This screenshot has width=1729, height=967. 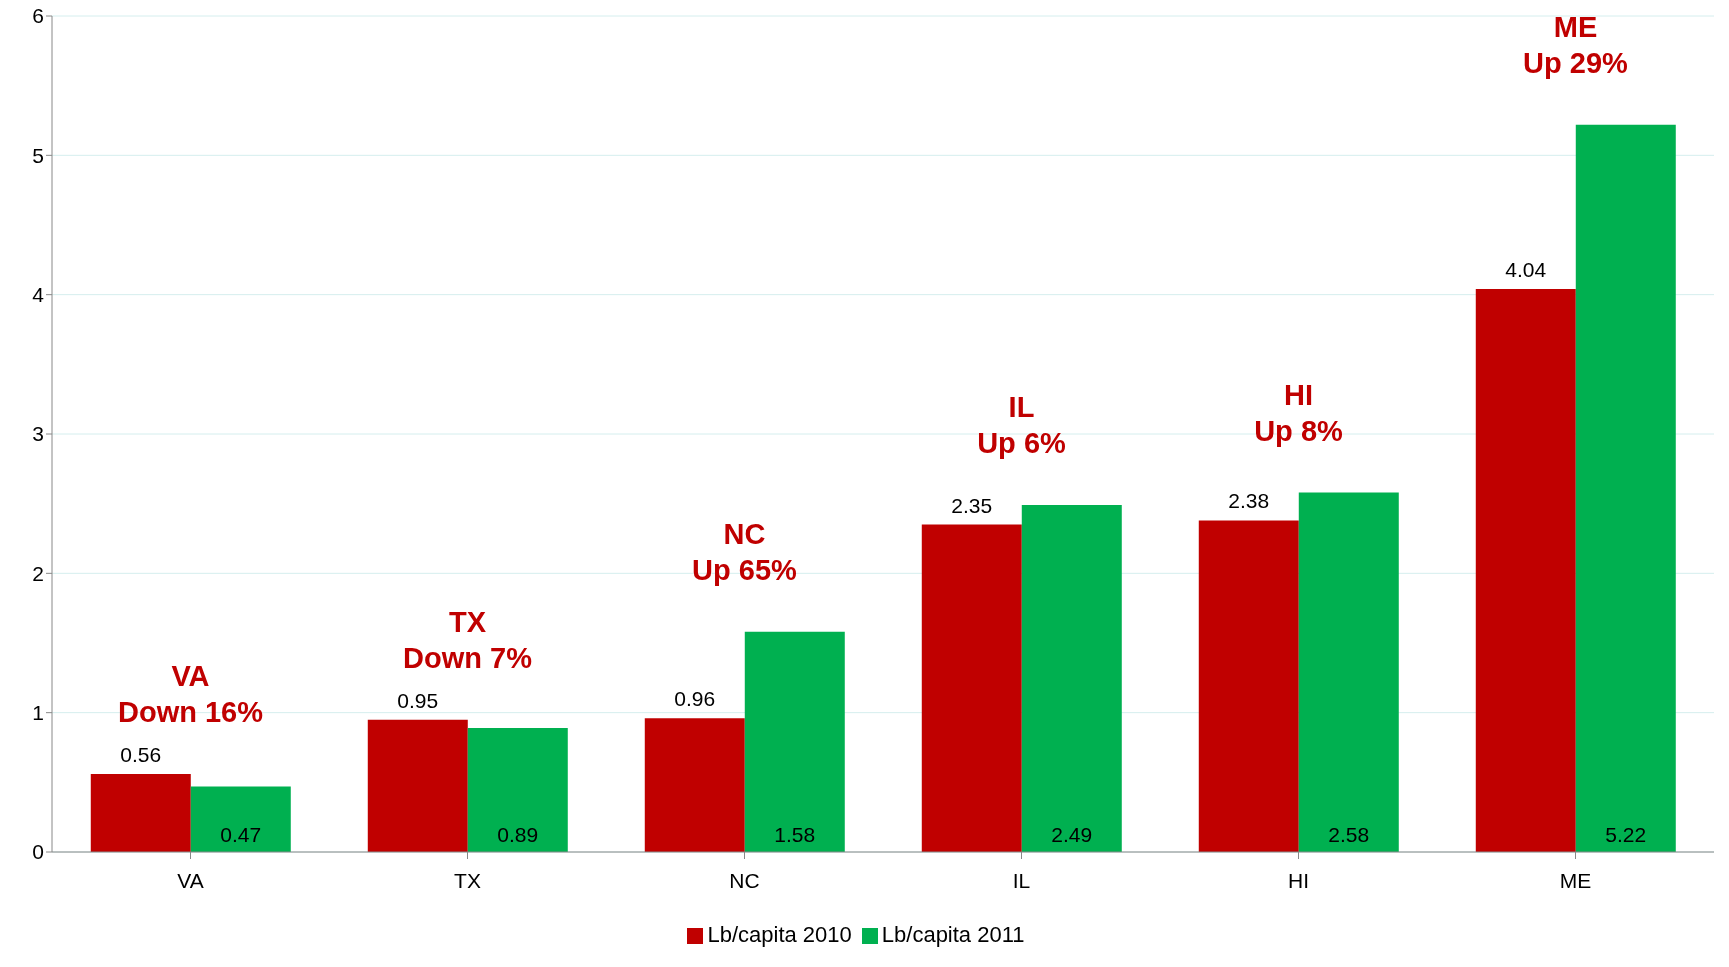 What do you see at coordinates (744, 880) in the screenshot?
I see `x-tick-label: NC` at bounding box center [744, 880].